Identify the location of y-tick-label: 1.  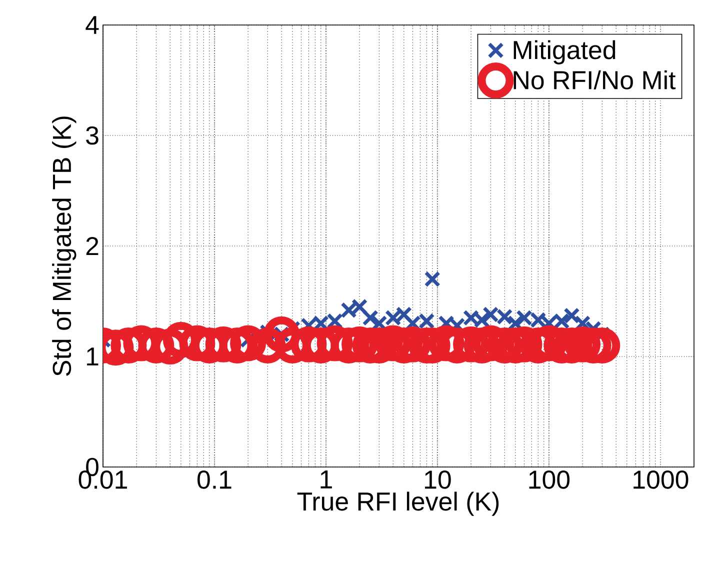
(92, 357).